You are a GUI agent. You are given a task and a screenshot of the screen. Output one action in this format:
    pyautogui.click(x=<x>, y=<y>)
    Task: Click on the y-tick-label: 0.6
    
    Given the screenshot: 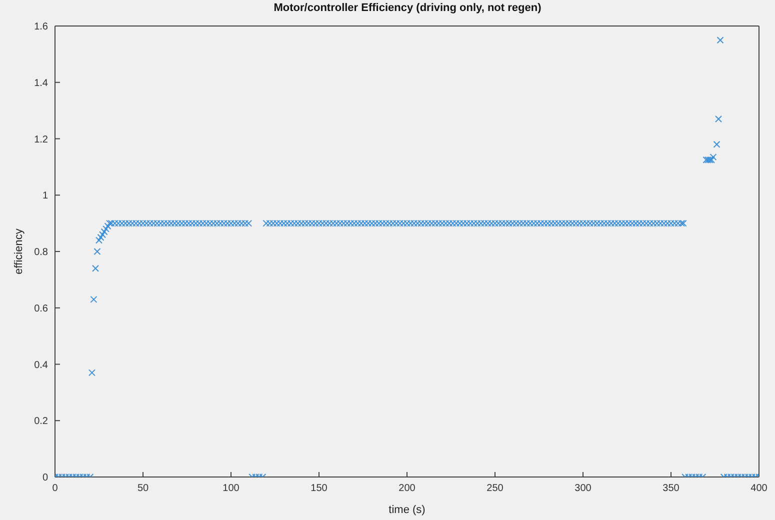 What is the action you would take?
    pyautogui.click(x=41, y=308)
    